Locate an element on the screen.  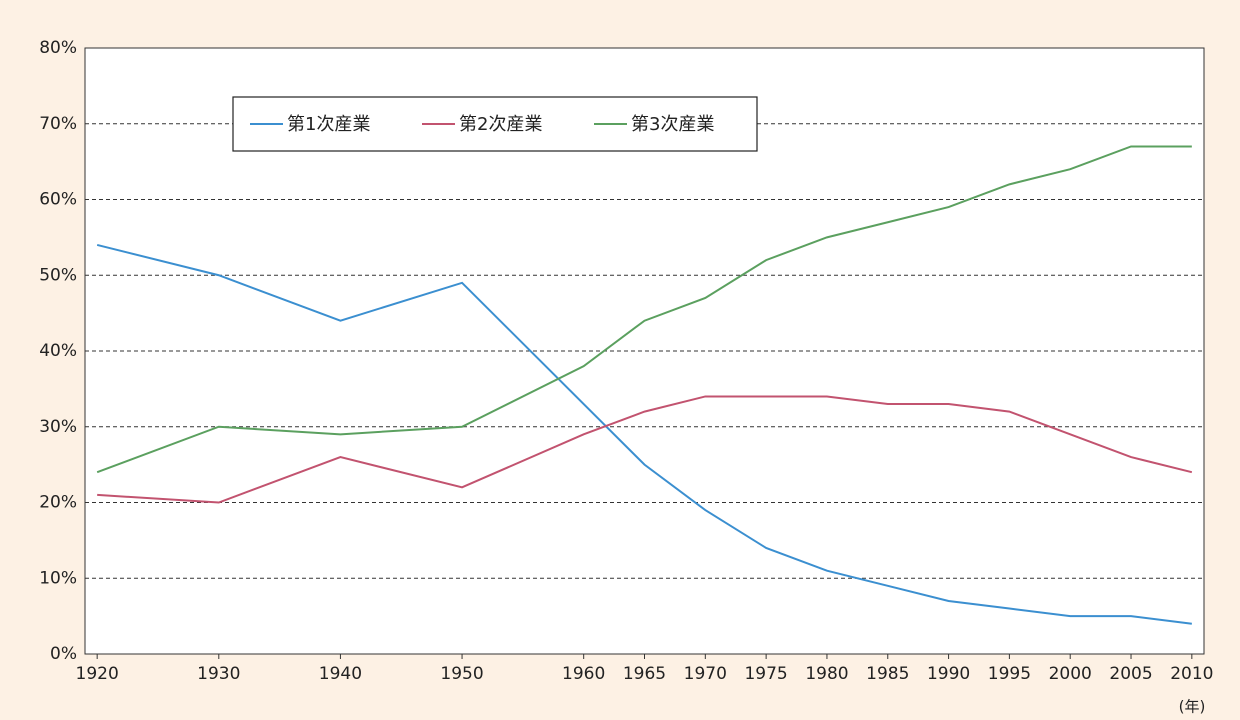
x-tick-label: 2010 is located at coordinates (1191, 674).